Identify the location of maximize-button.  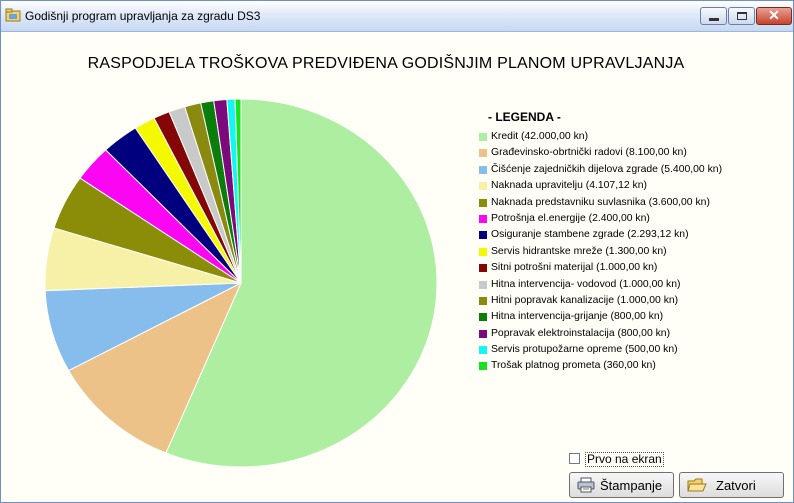
(741, 16).